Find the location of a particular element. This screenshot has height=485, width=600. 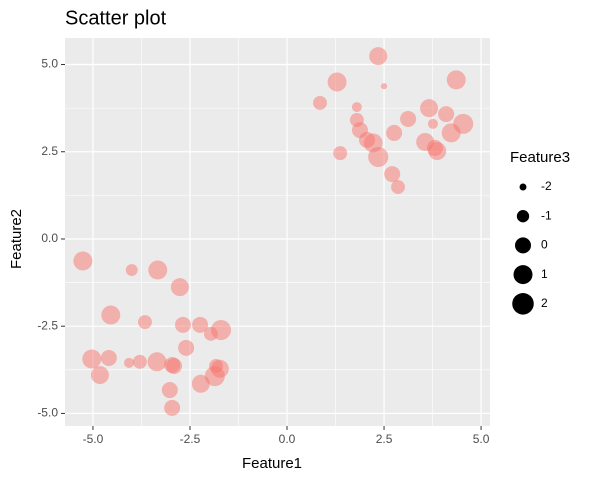

y-tick-label: 2.5 is located at coordinates (49, 151).